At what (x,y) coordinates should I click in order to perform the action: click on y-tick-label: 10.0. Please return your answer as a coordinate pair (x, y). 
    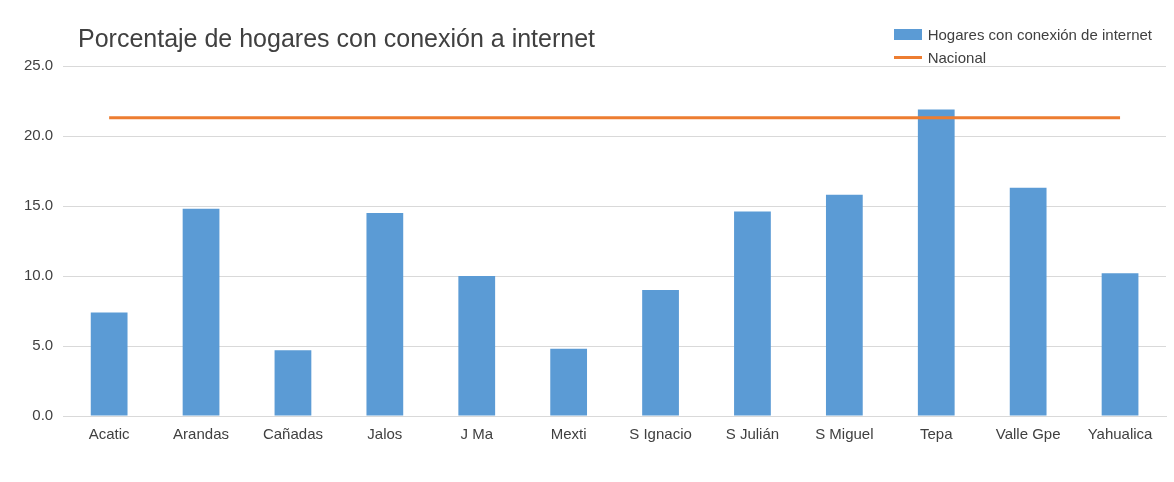
    Looking at the image, I should click on (38, 275).